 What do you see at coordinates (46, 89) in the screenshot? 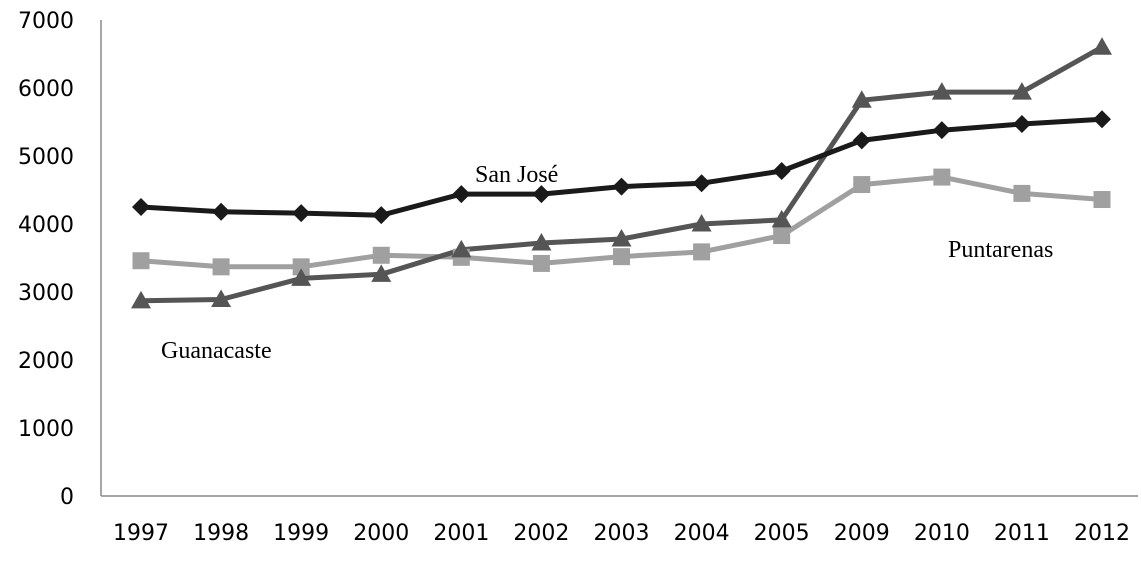
I see `y-tick-label: 6000` at bounding box center [46, 89].